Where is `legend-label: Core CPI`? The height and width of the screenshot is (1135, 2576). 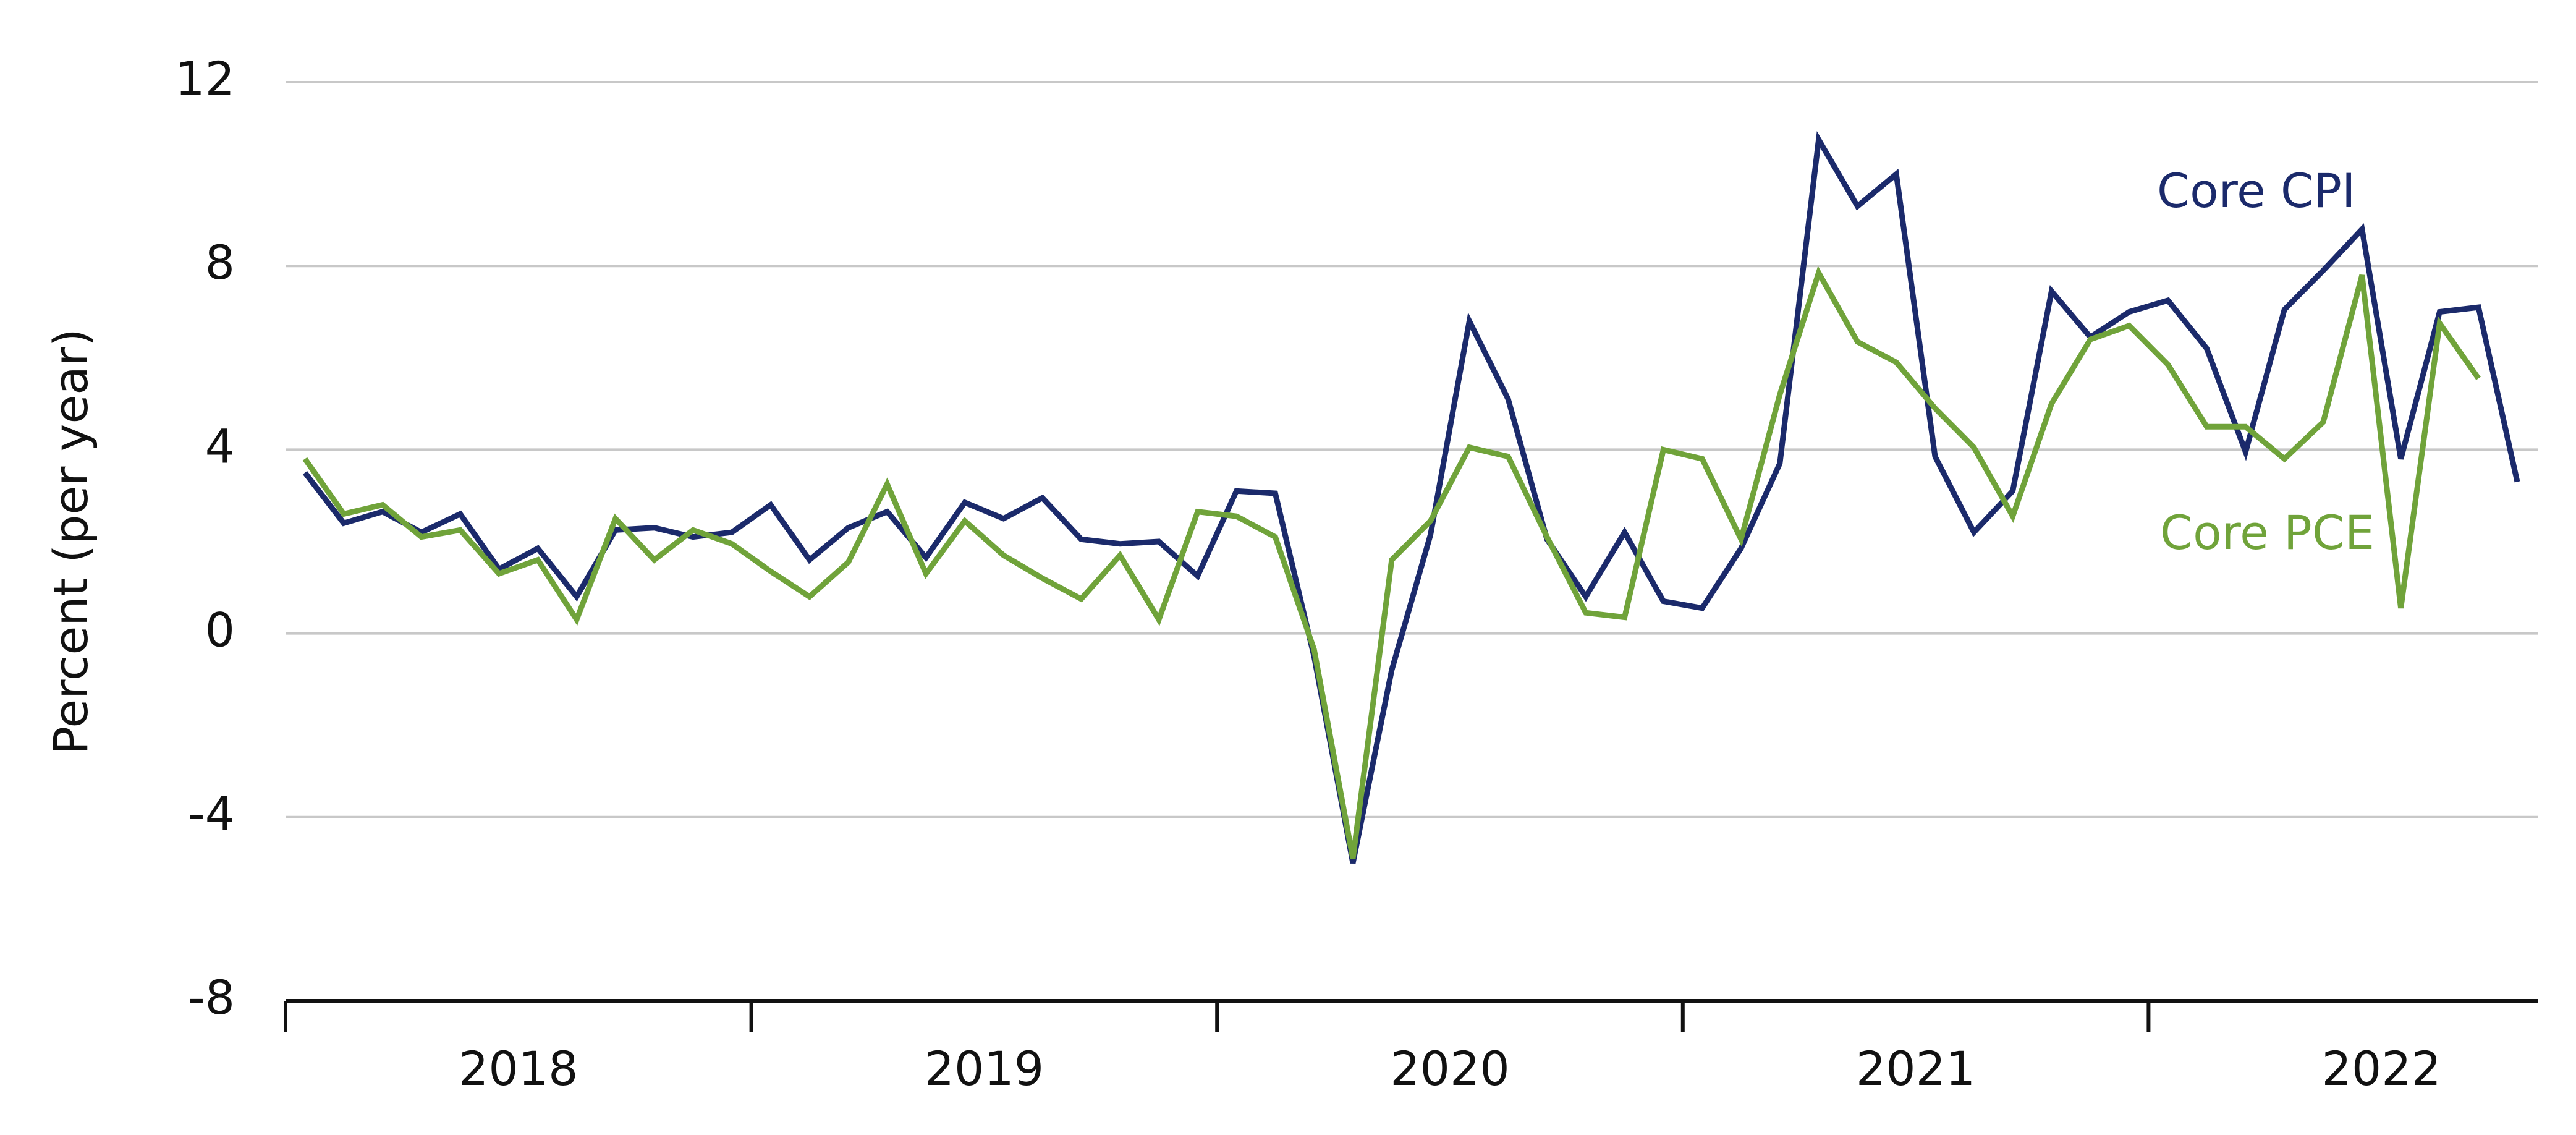
legend-label: Core CPI is located at coordinates (2256, 190).